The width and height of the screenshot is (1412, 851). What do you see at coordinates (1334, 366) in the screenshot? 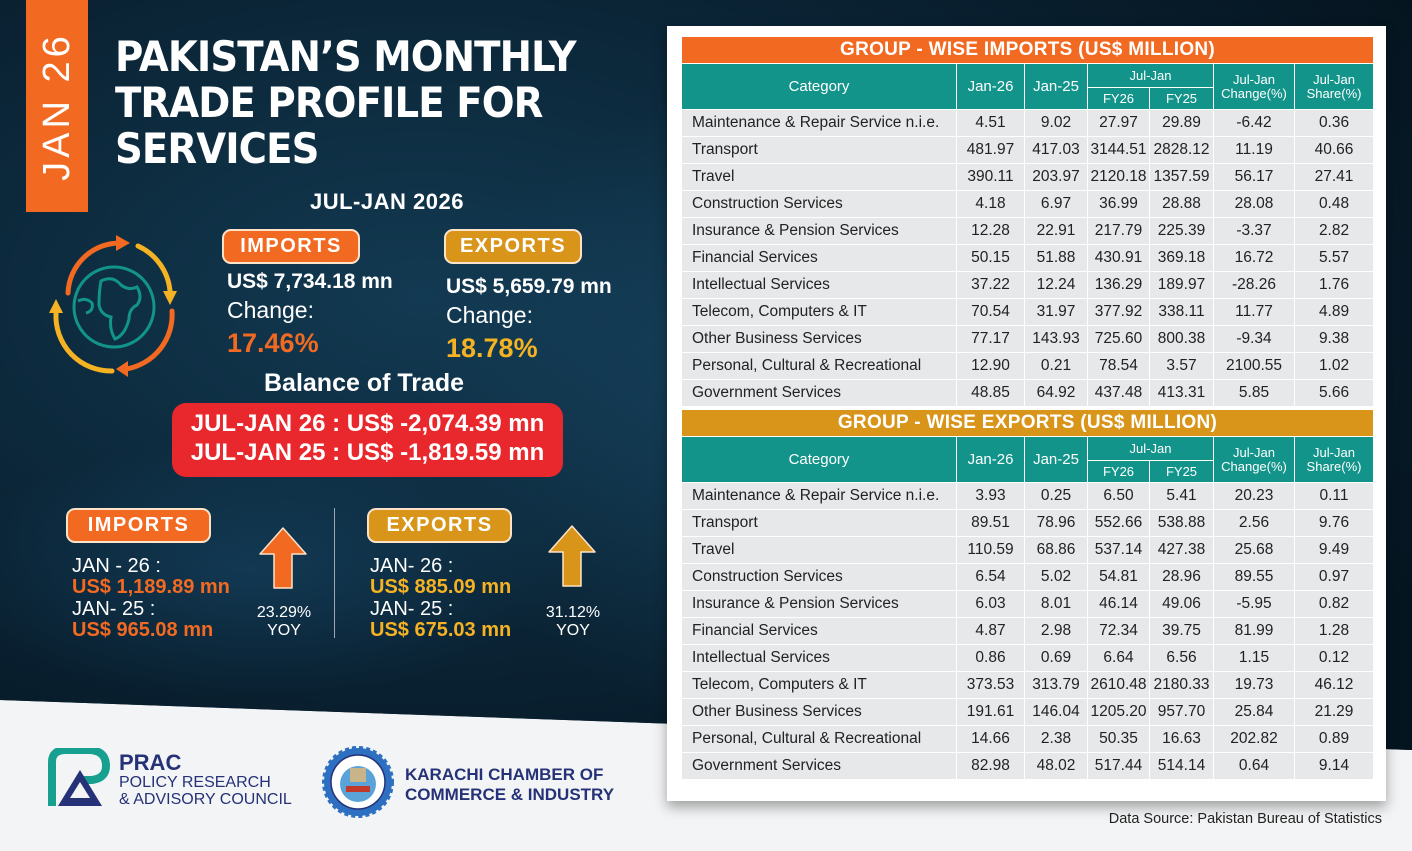
I see `row-value: 1.02` at bounding box center [1334, 366].